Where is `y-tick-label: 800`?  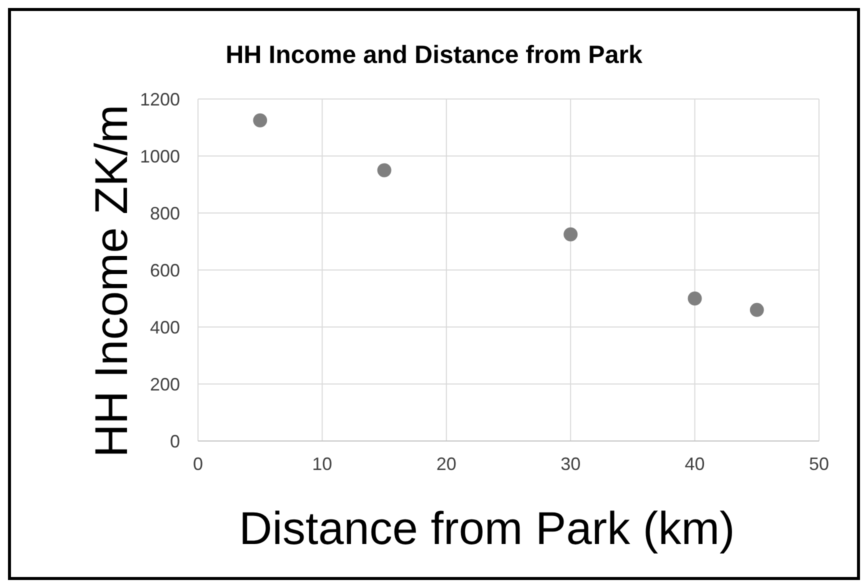 y-tick-label: 800 is located at coordinates (165, 213).